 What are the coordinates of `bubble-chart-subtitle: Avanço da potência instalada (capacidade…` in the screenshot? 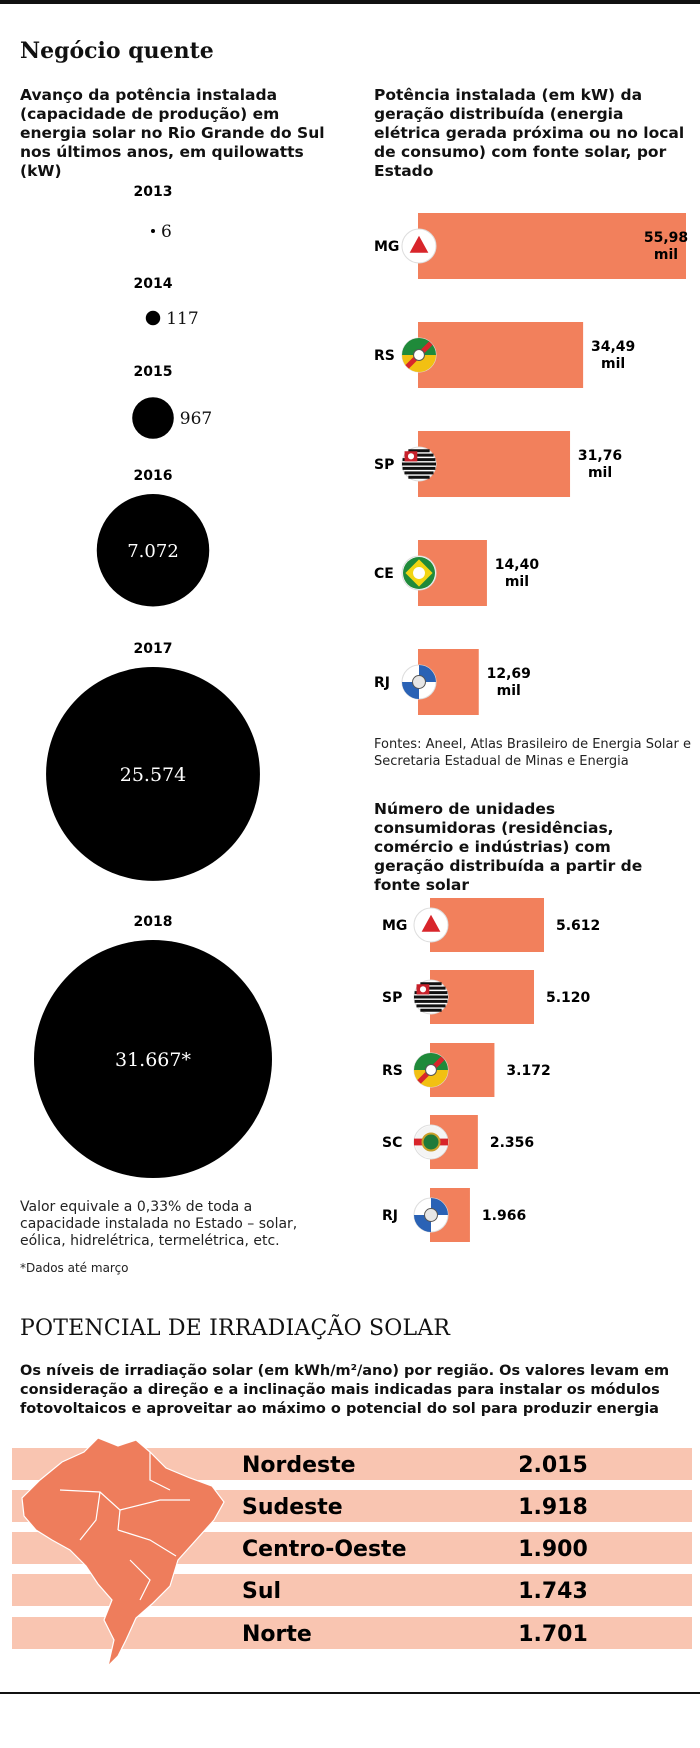 It's located at (172, 133).